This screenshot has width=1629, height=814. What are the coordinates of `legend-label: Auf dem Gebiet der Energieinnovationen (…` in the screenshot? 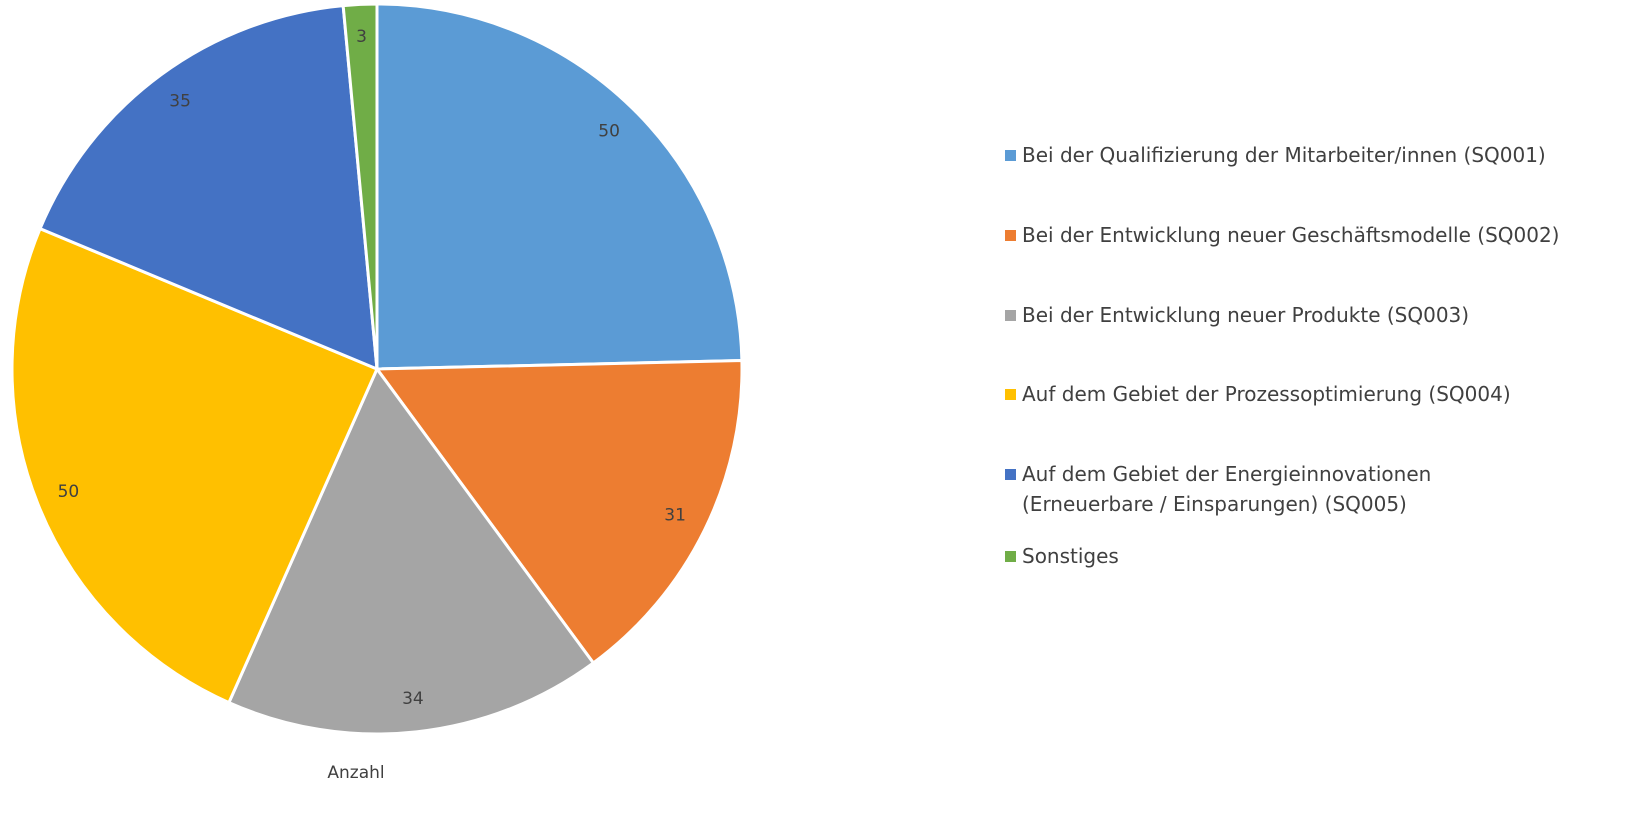 It's located at (1227, 489).